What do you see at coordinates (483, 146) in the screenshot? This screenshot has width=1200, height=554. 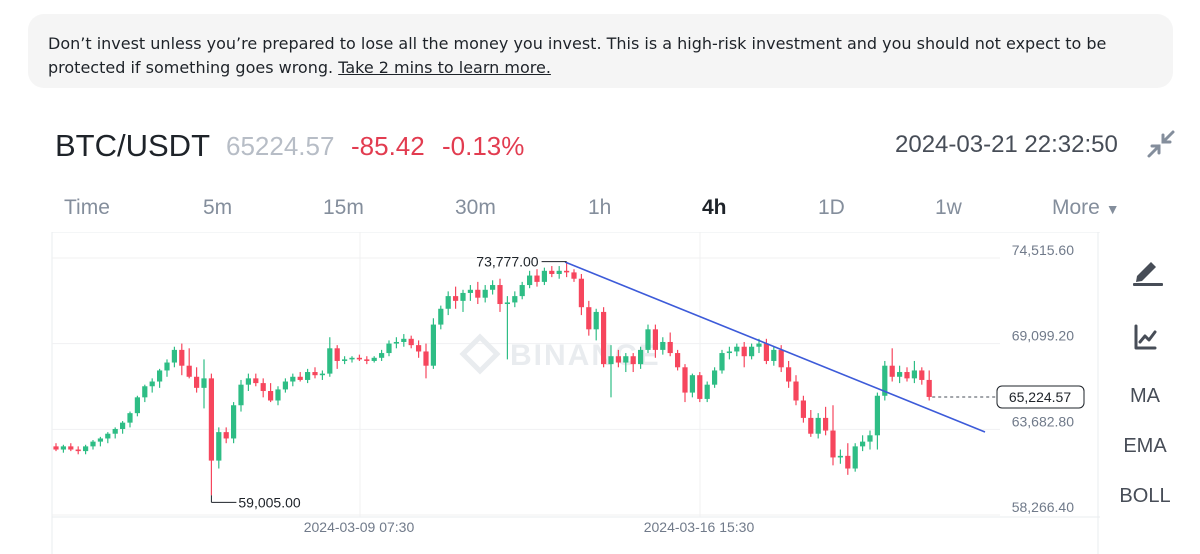 I see `price-change-percent: -0.13%` at bounding box center [483, 146].